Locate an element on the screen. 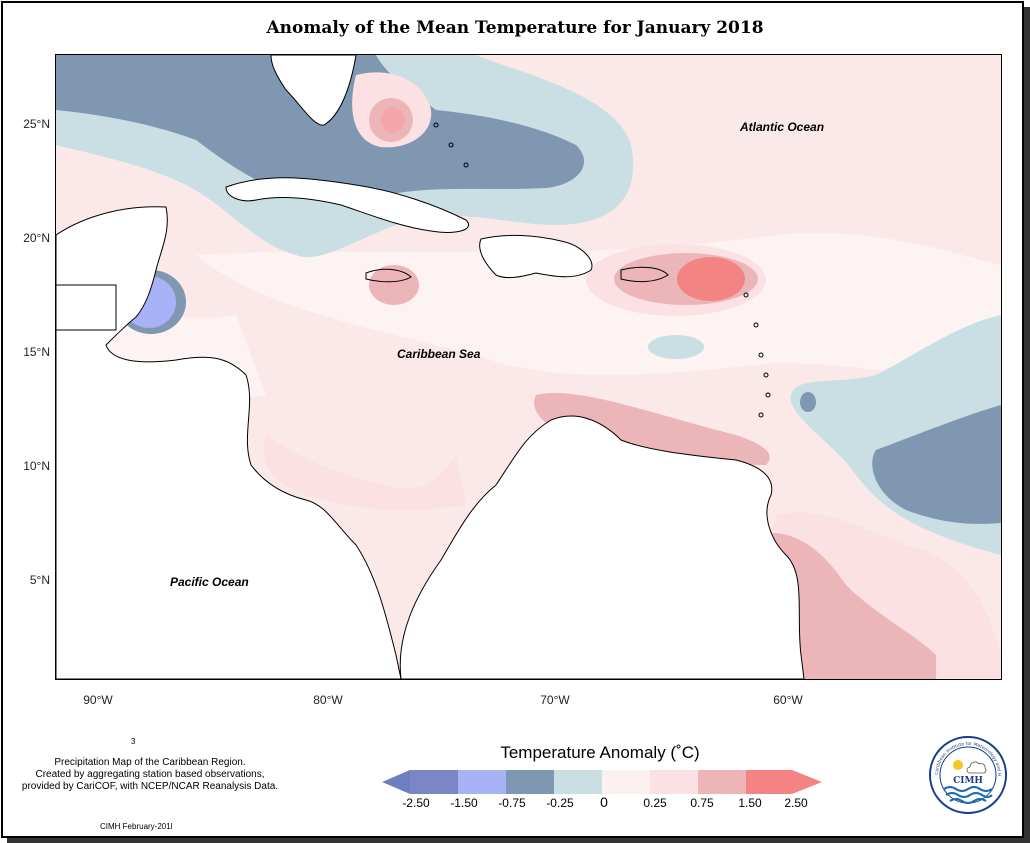 The image size is (1030, 843). cloud-icon is located at coordinates (976, 767).